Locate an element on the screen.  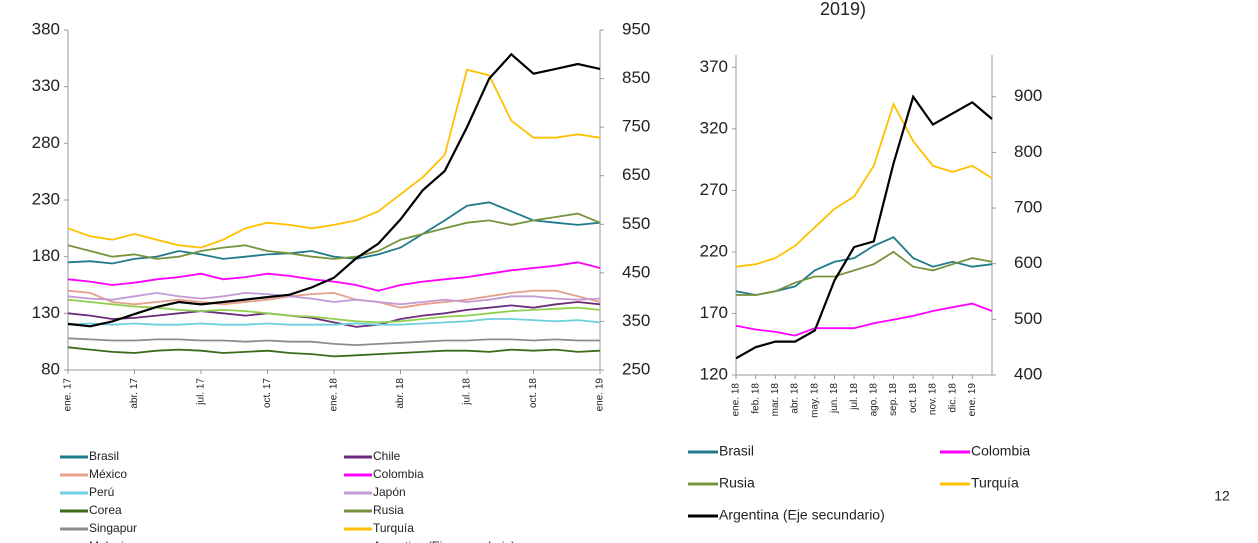
page-number: 12 is located at coordinates (1222, 496).